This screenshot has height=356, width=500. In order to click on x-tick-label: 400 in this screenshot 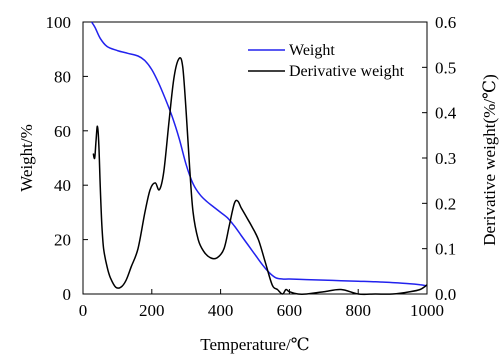, I will do `click(221, 310)`.